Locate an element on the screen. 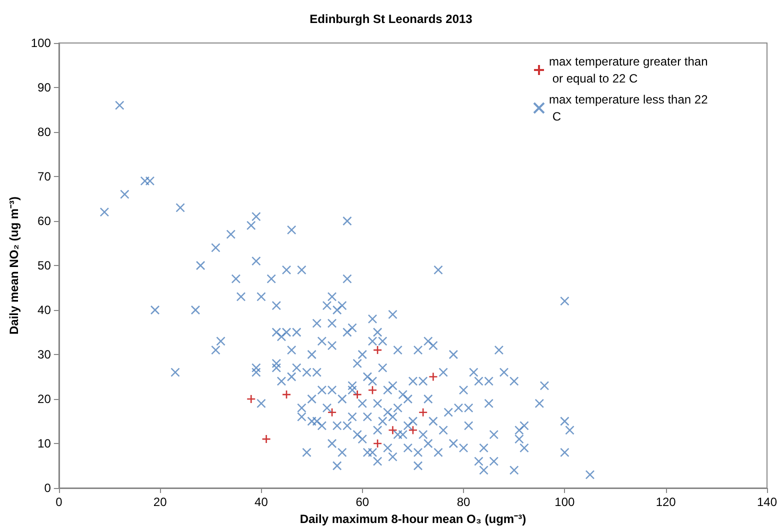 The height and width of the screenshot is (531, 782). legend-label: max temperature less than 22 C is located at coordinates (628, 108).